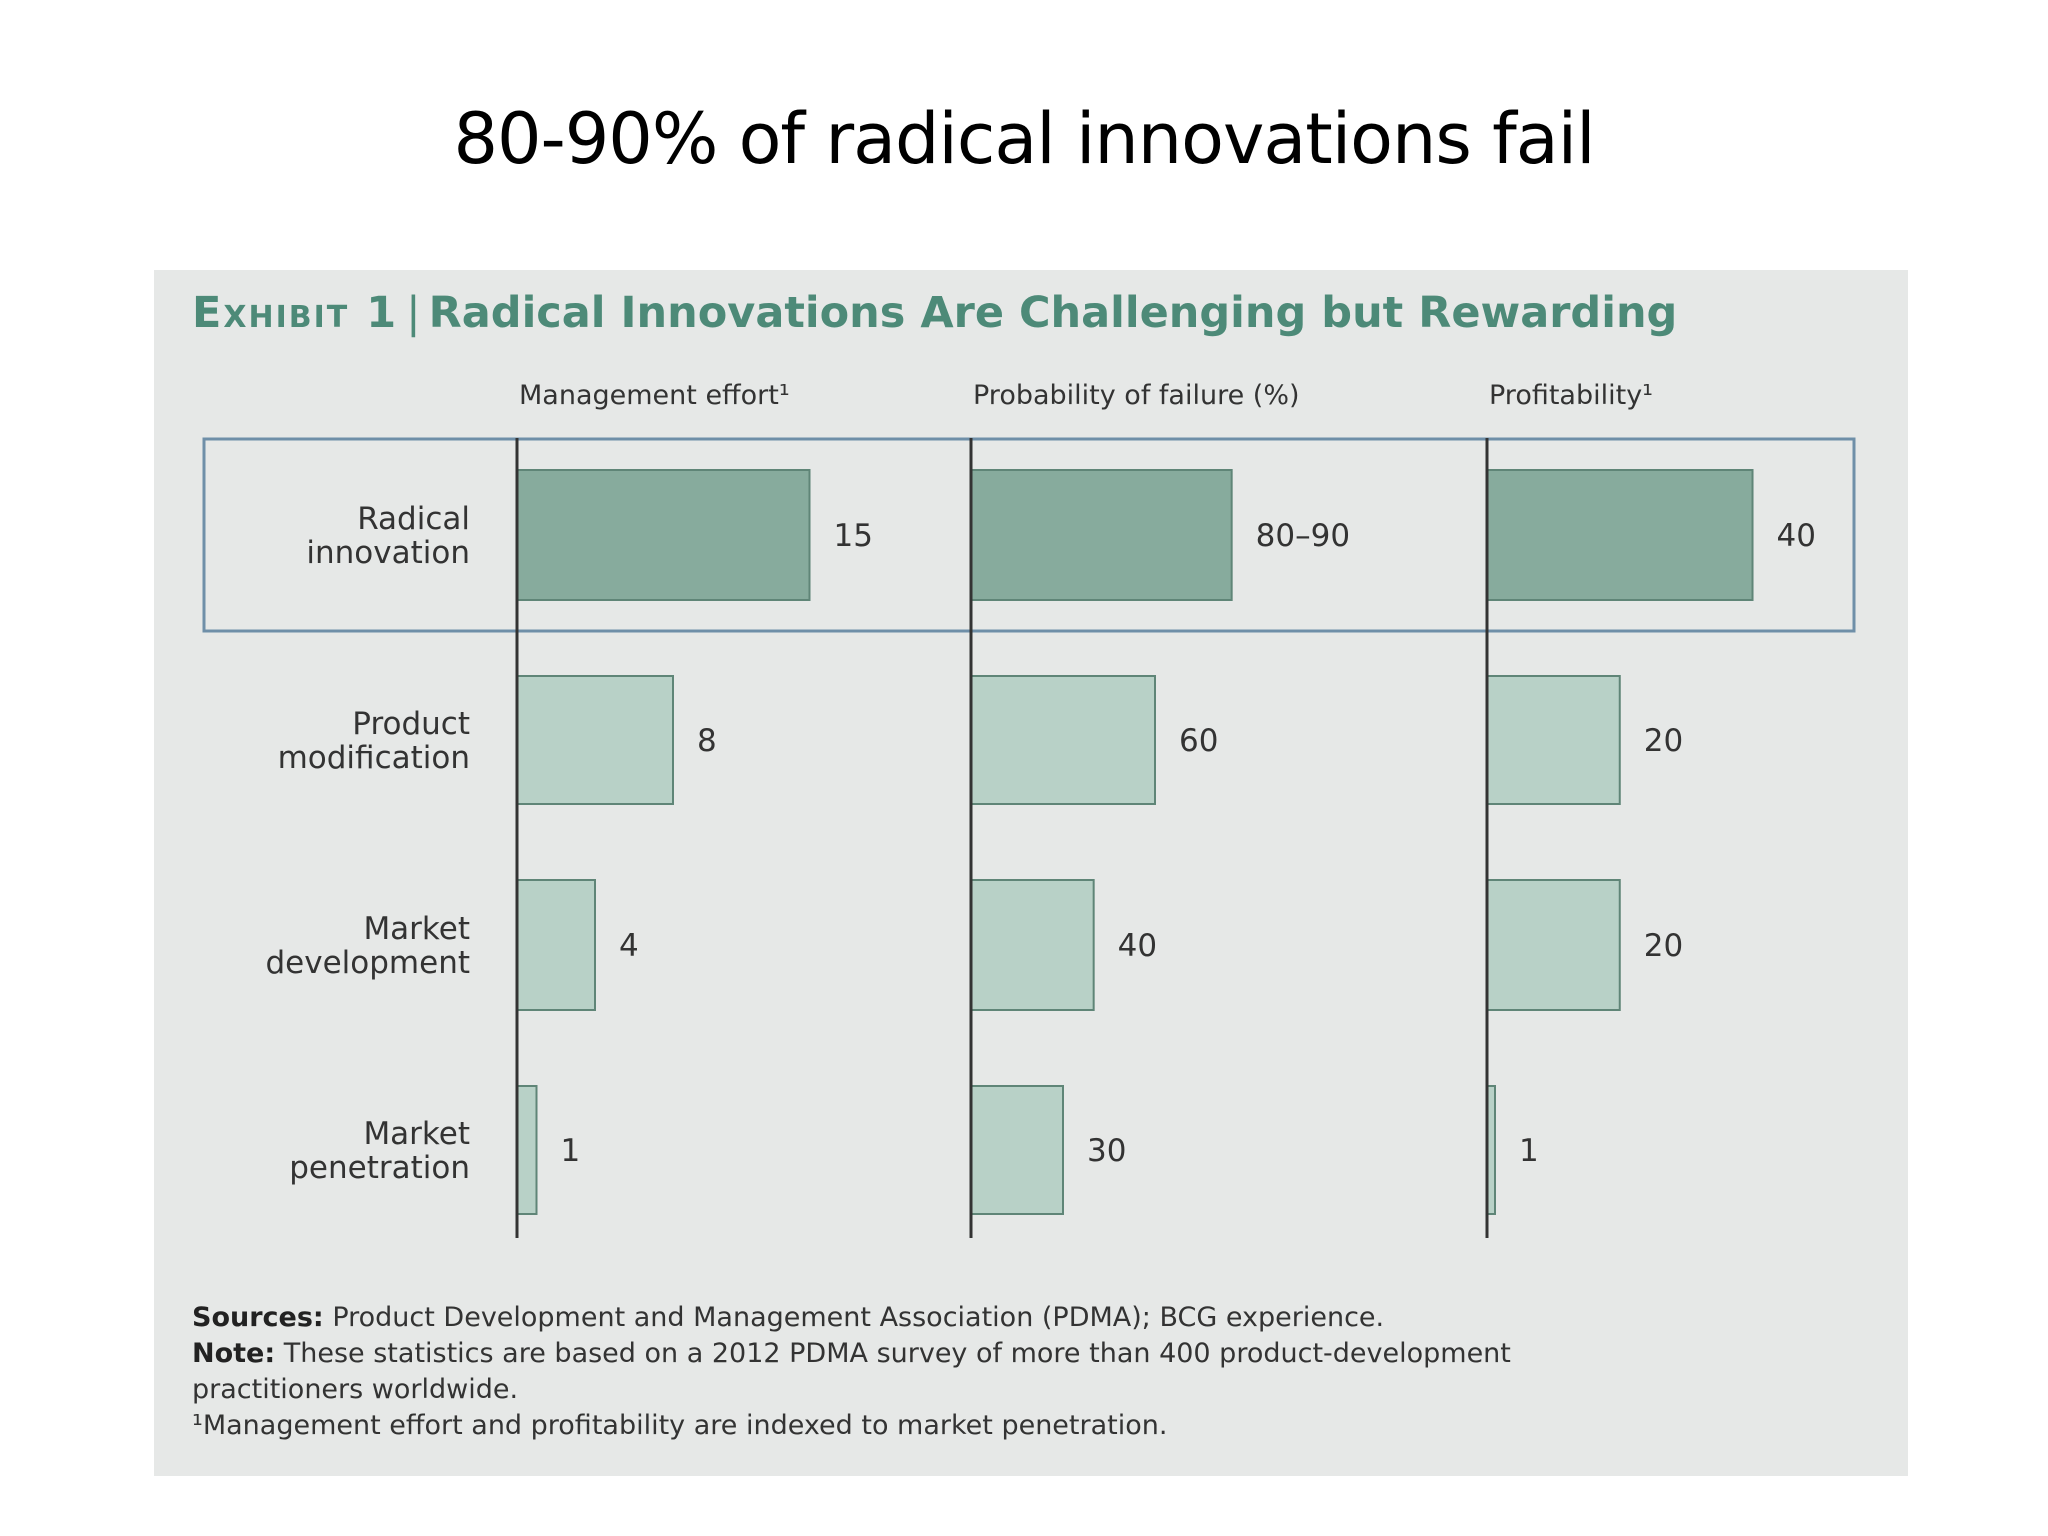 The image size is (2048, 1536). I want to click on sources-label: Sources:, so click(258, 1317).